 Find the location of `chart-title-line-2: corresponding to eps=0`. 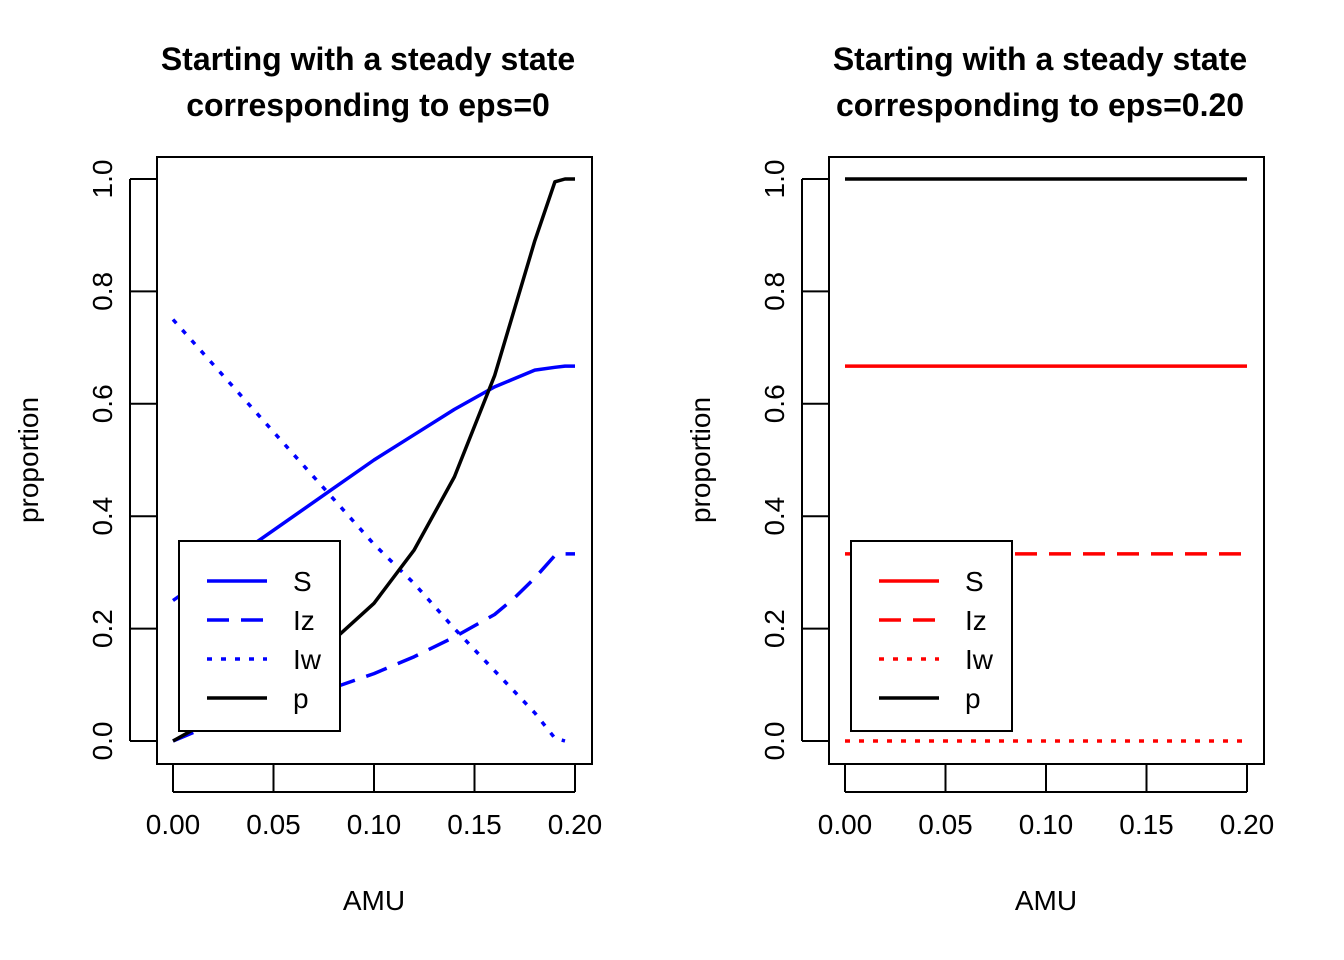

chart-title-line-2: corresponding to eps=0 is located at coordinates (368, 105).